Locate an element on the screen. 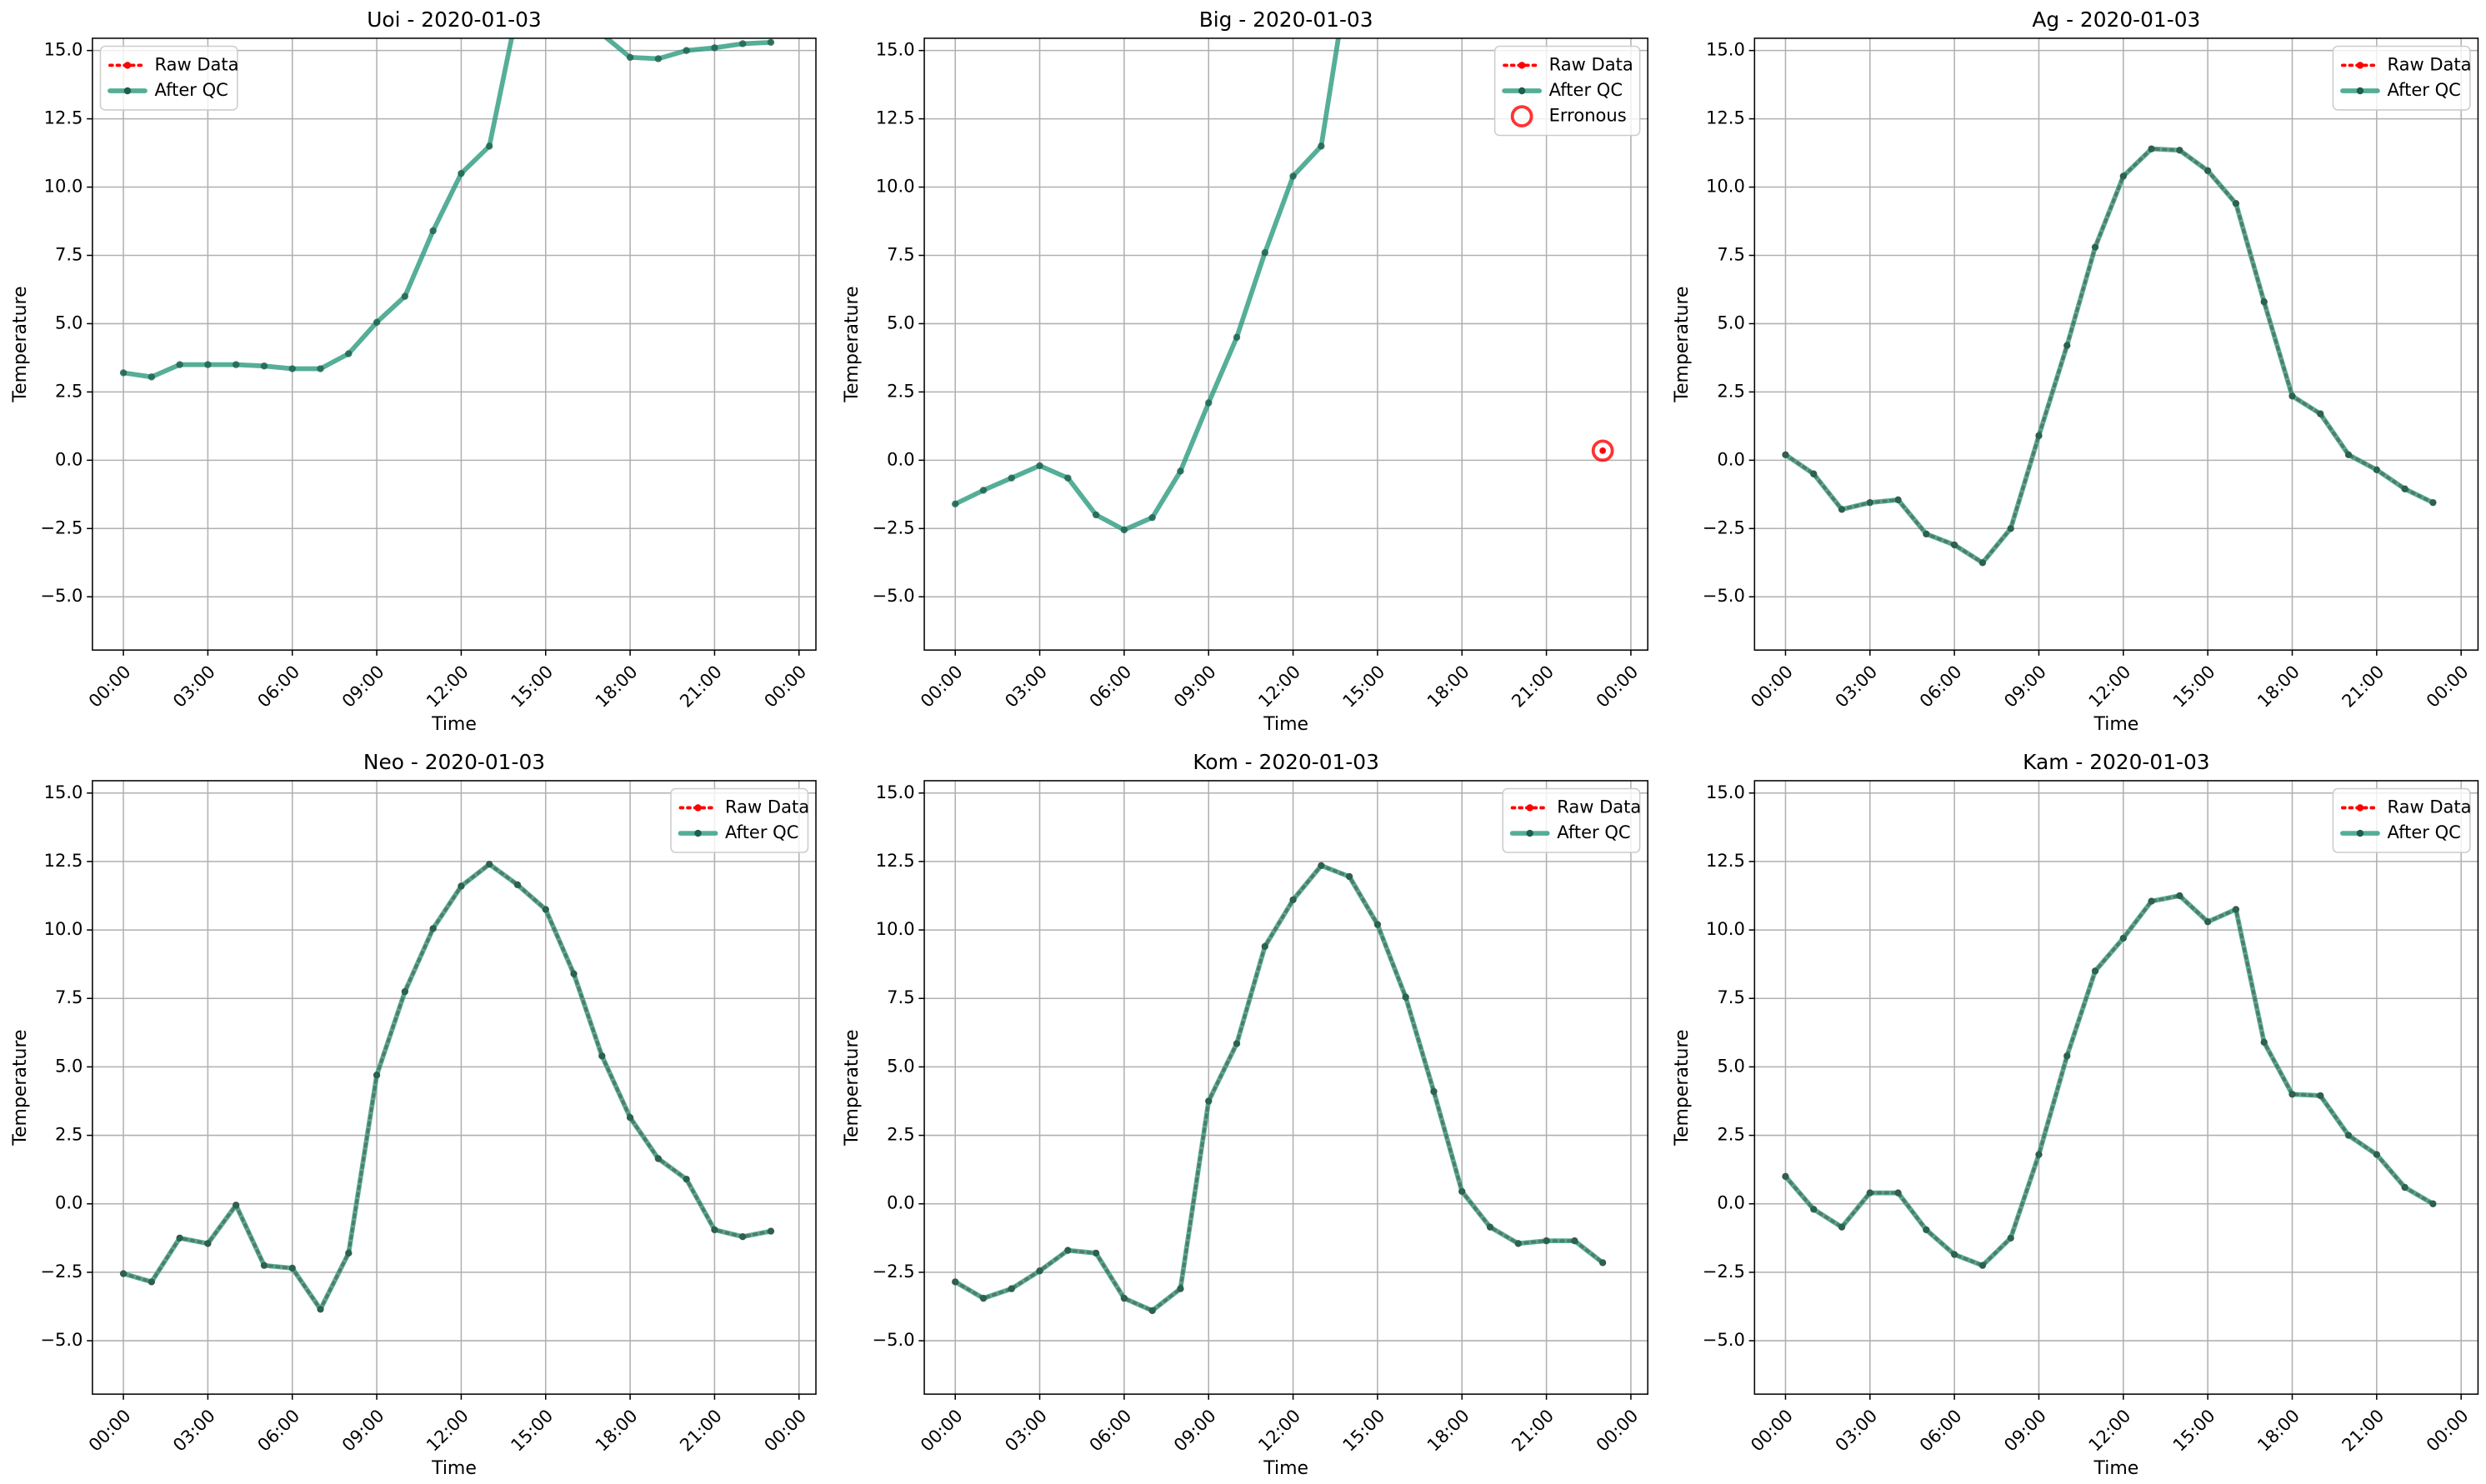  subplot-title: Neo - 2020-01-03 is located at coordinates (454, 762).